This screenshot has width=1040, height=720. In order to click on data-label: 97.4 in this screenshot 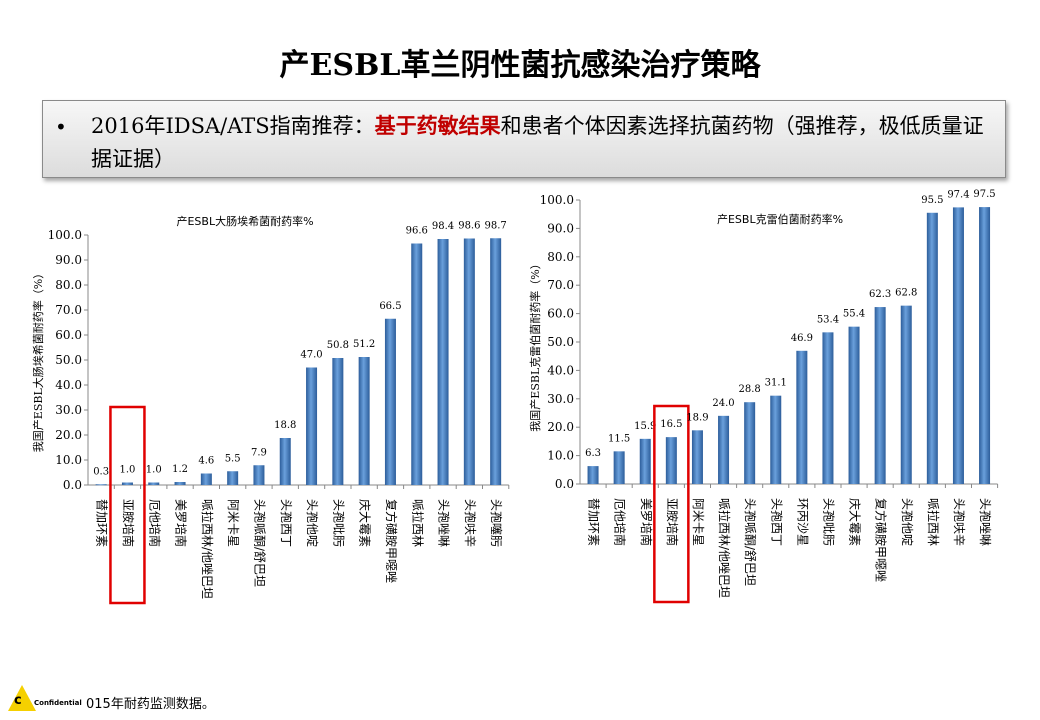, I will do `click(958, 194)`.